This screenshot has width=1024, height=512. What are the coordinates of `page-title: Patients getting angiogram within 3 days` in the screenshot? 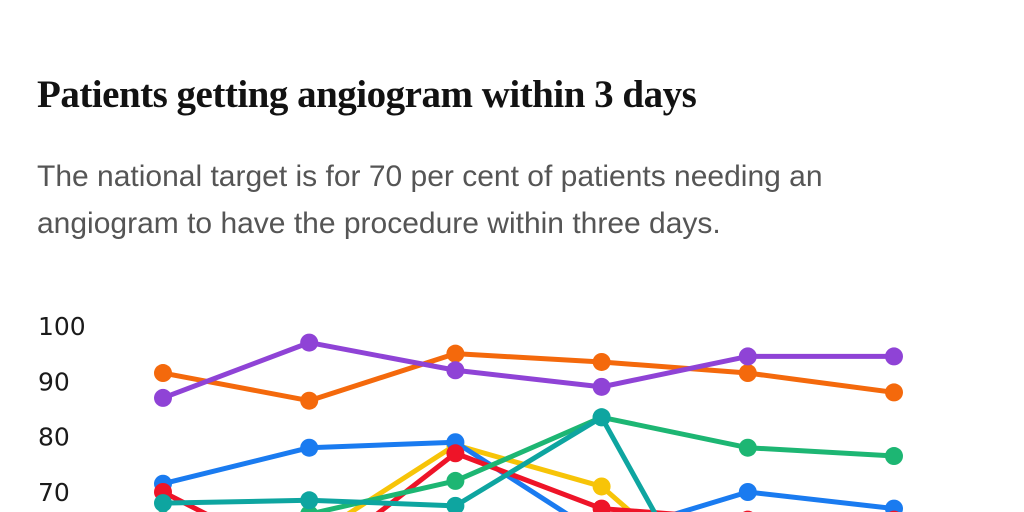 It's located at (367, 94).